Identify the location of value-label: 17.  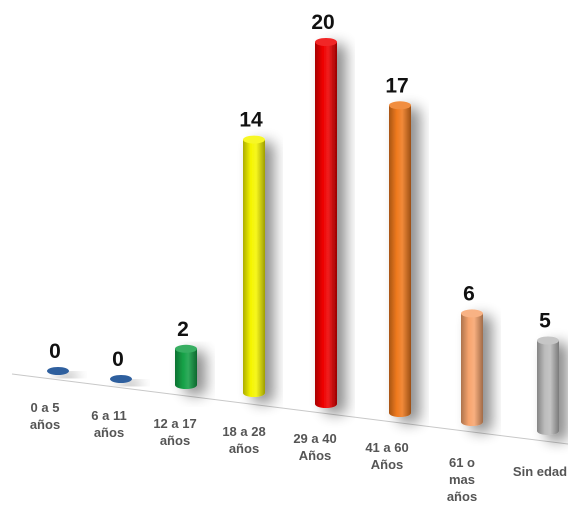
(396, 85).